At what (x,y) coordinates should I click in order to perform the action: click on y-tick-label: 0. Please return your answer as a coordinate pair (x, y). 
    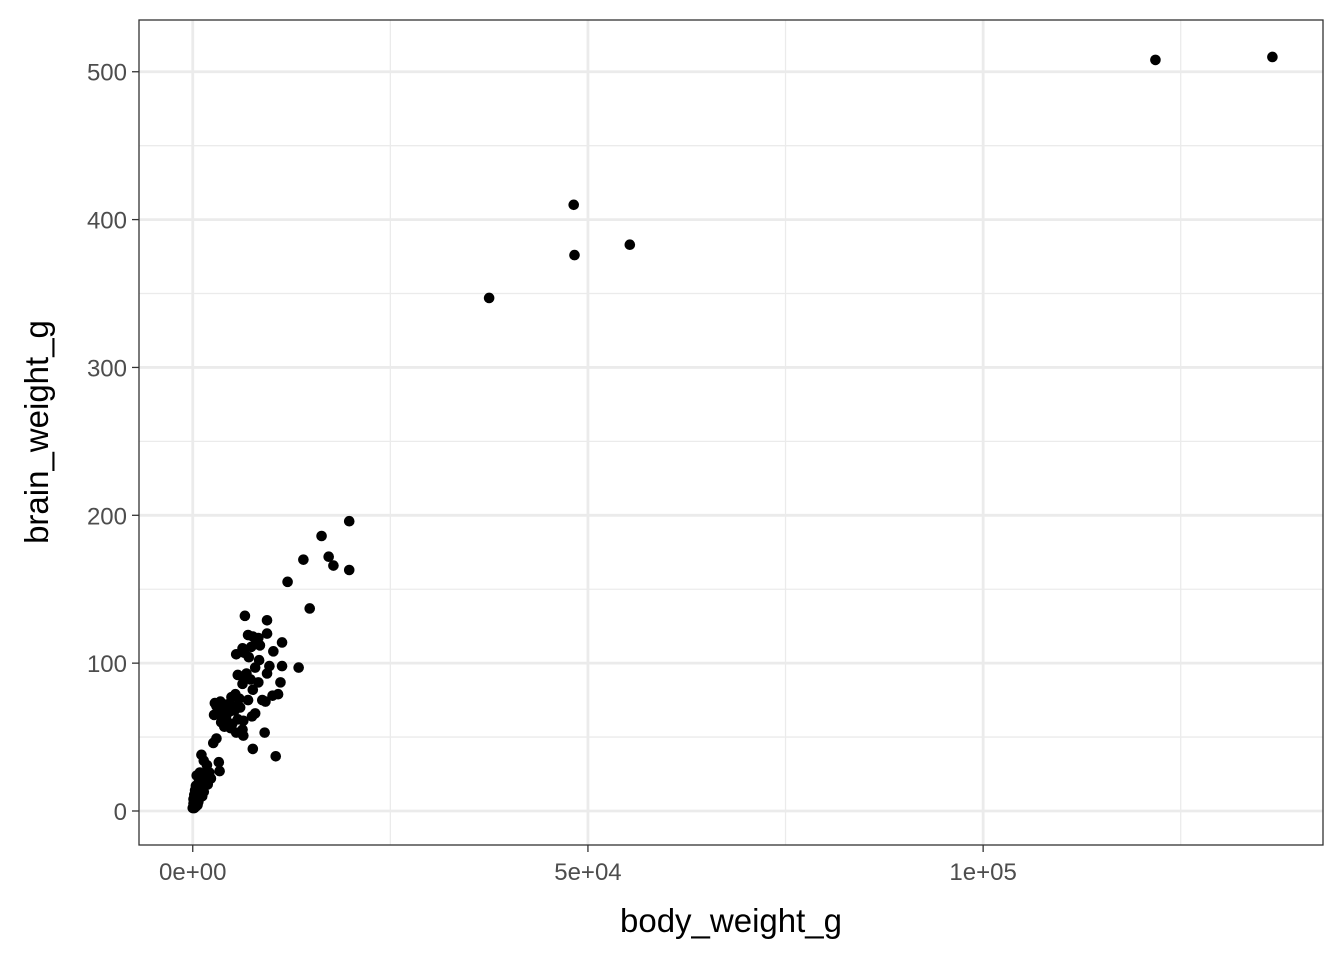
    Looking at the image, I should click on (120, 812).